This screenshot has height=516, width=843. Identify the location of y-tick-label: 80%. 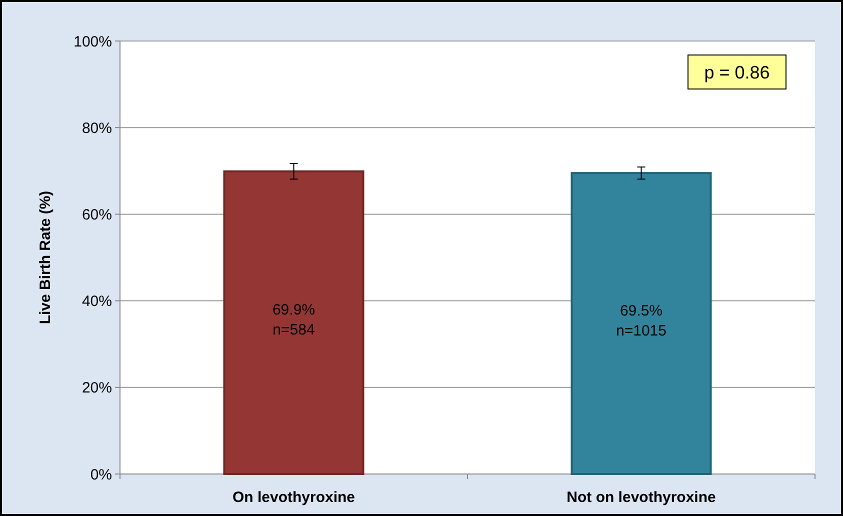
(97, 128).